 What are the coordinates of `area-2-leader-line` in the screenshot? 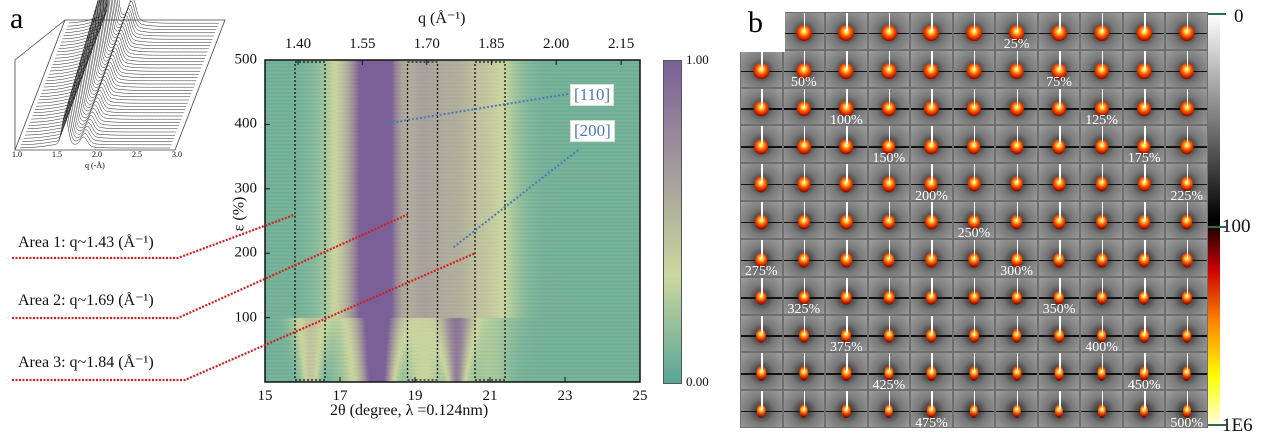 It's located at (210, 266).